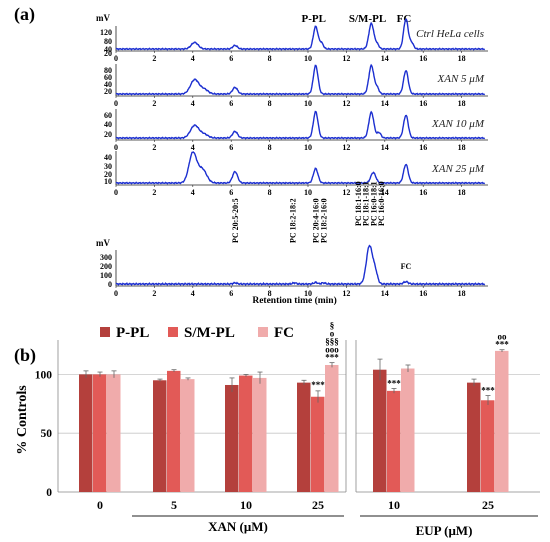 Image resolution: width=550 pixels, height=542 pixels. What do you see at coordinates (316, 220) in the screenshot?
I see `standard-peak-label: PC 20:4-16:0` at bounding box center [316, 220].